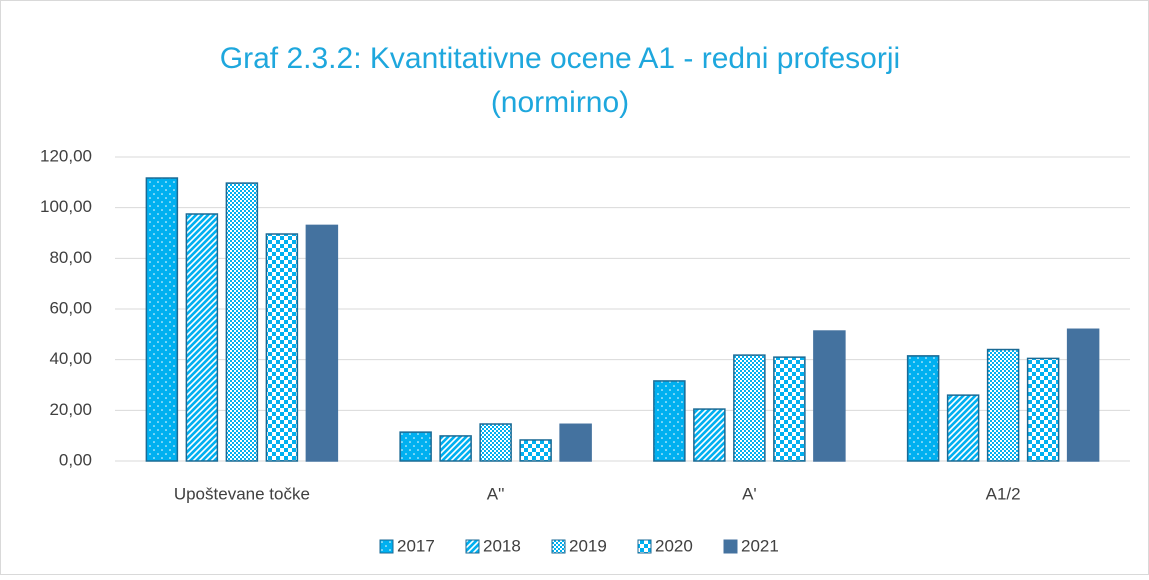 The height and width of the screenshot is (580, 1149). I want to click on legend-label: 2019, so click(588, 545).